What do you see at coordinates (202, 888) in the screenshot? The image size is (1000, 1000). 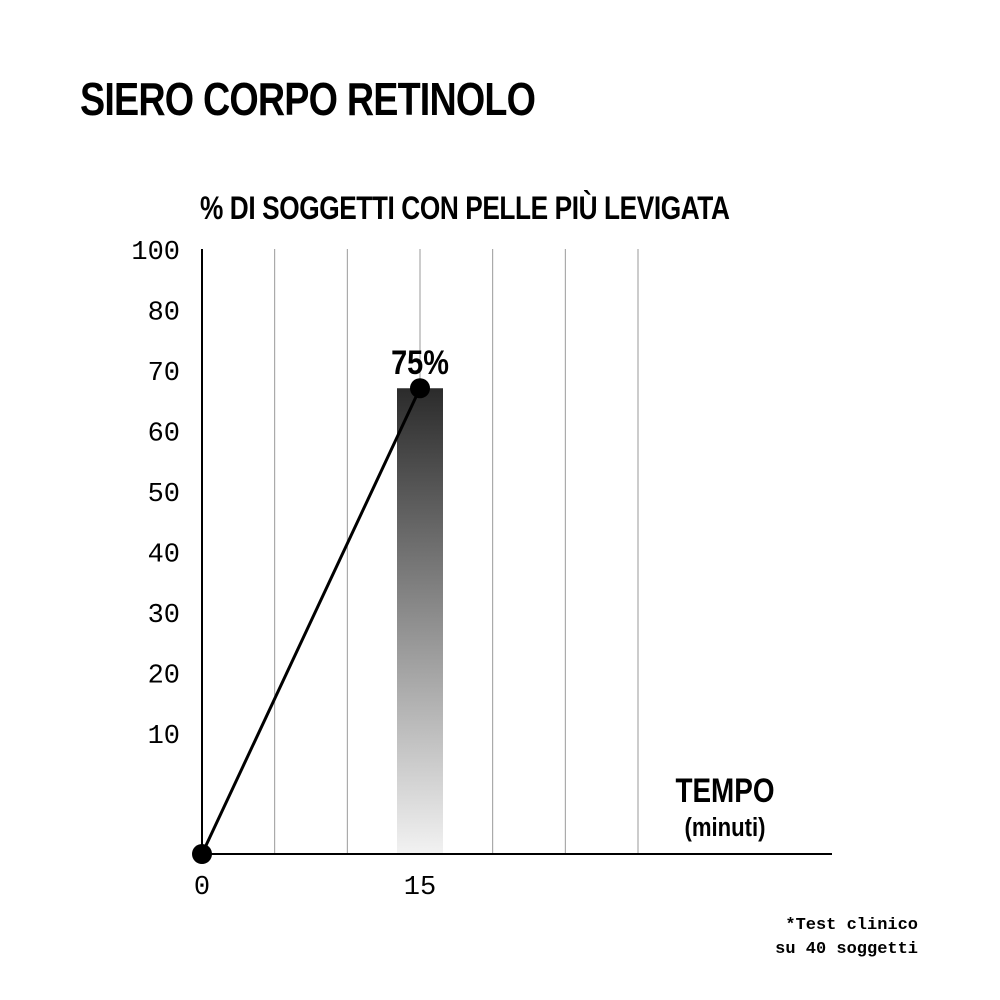 I see `x-tick-label: 0` at bounding box center [202, 888].